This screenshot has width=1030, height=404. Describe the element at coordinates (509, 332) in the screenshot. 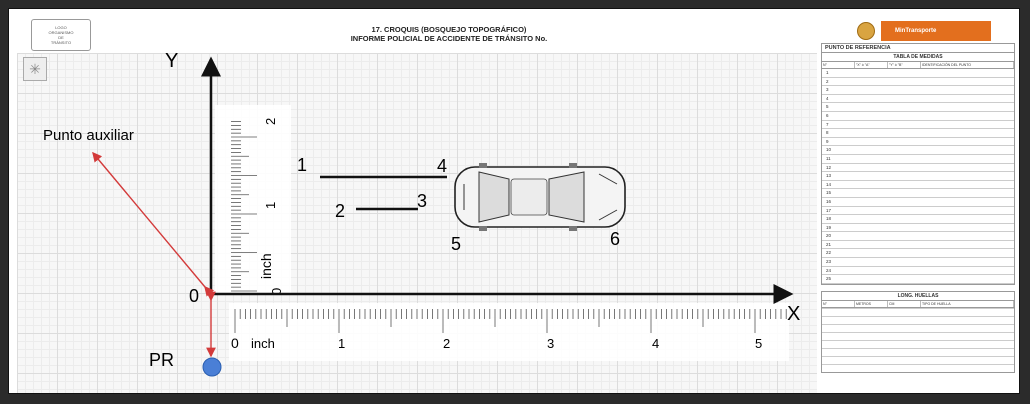

I see `horizontal-ruler: 0 inch 1 2 3 4 5` at that location.